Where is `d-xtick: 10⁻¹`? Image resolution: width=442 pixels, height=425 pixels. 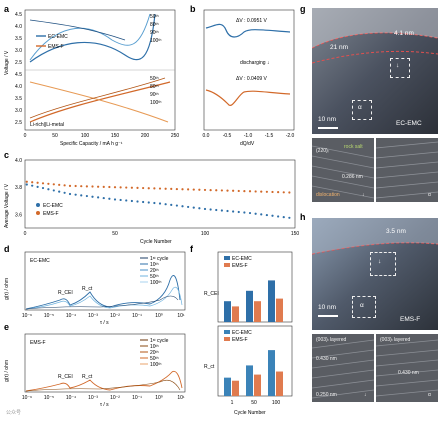 d-xtick: 10⁻¹ is located at coordinates (137, 316).